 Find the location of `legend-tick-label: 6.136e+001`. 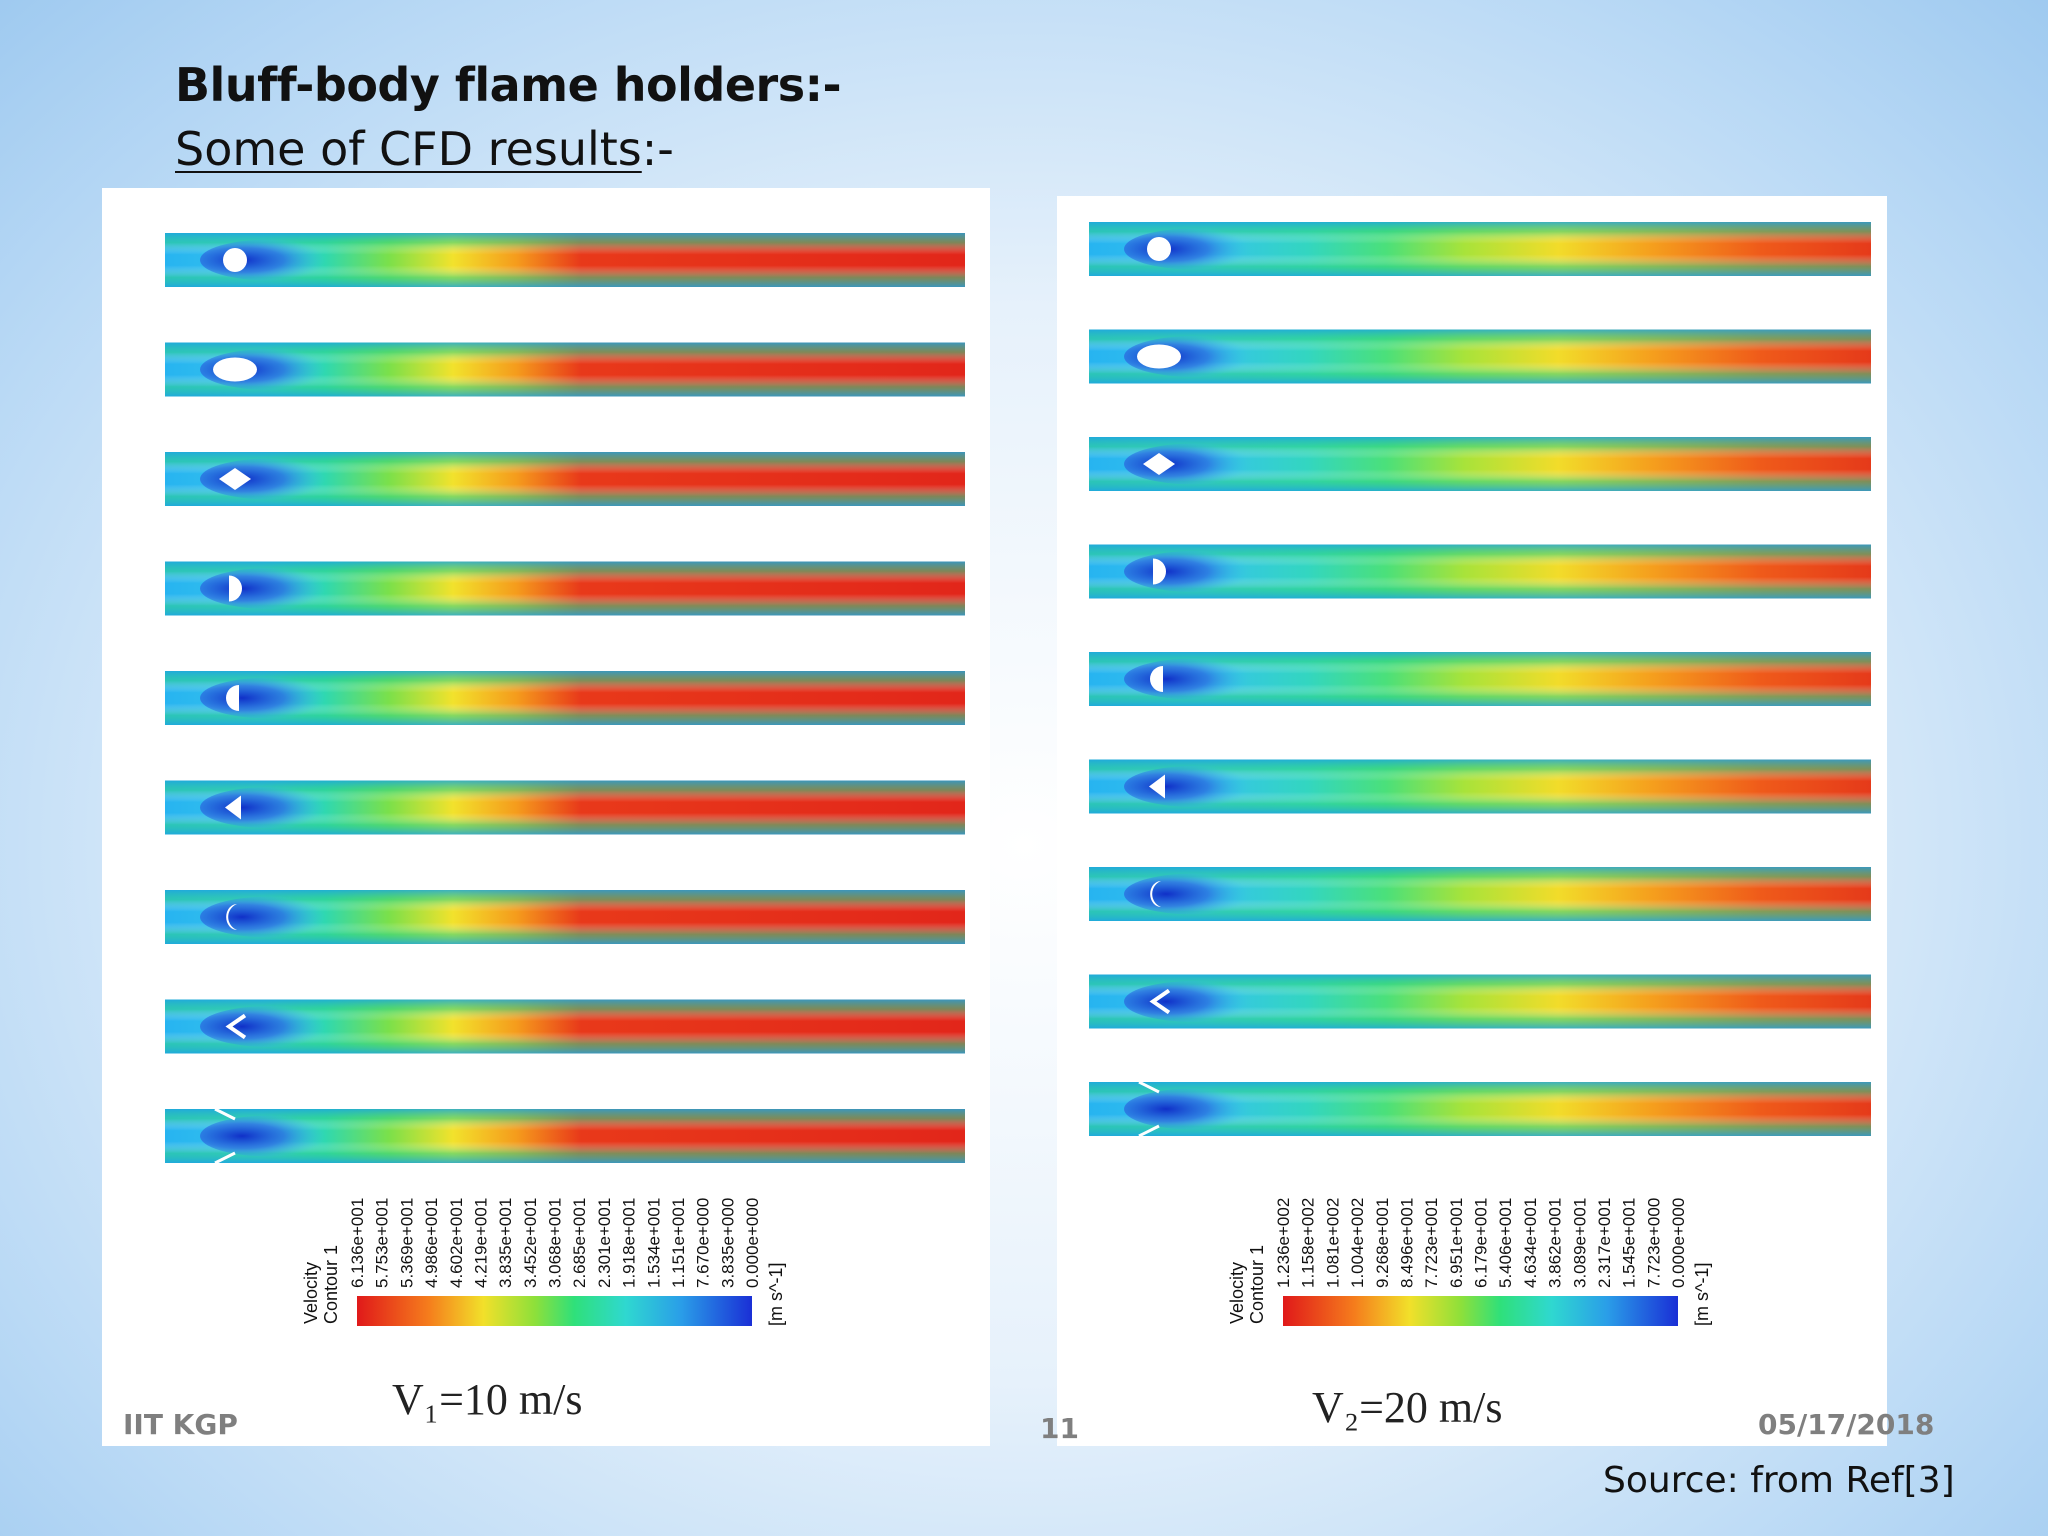

legend-tick-label: 6.136e+001 is located at coordinates (357, 1243).